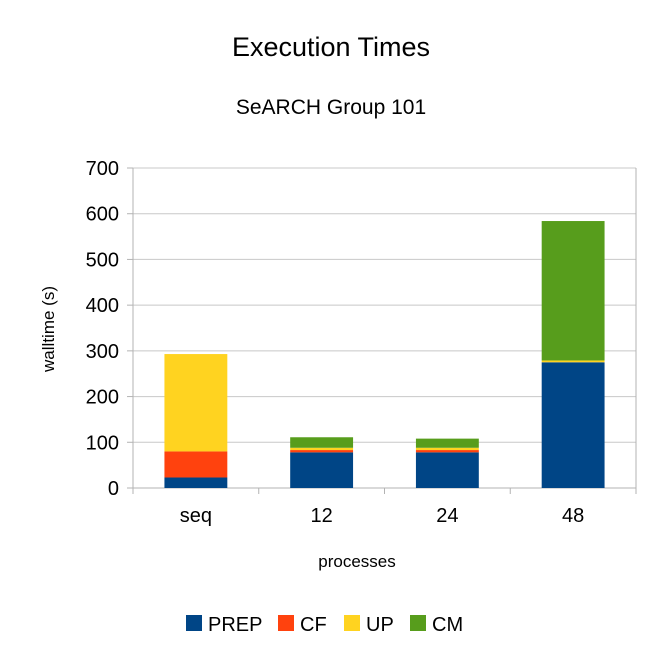 This screenshot has width=663, height=655. What do you see at coordinates (573, 516) in the screenshot?
I see `x-tick-label: 48` at bounding box center [573, 516].